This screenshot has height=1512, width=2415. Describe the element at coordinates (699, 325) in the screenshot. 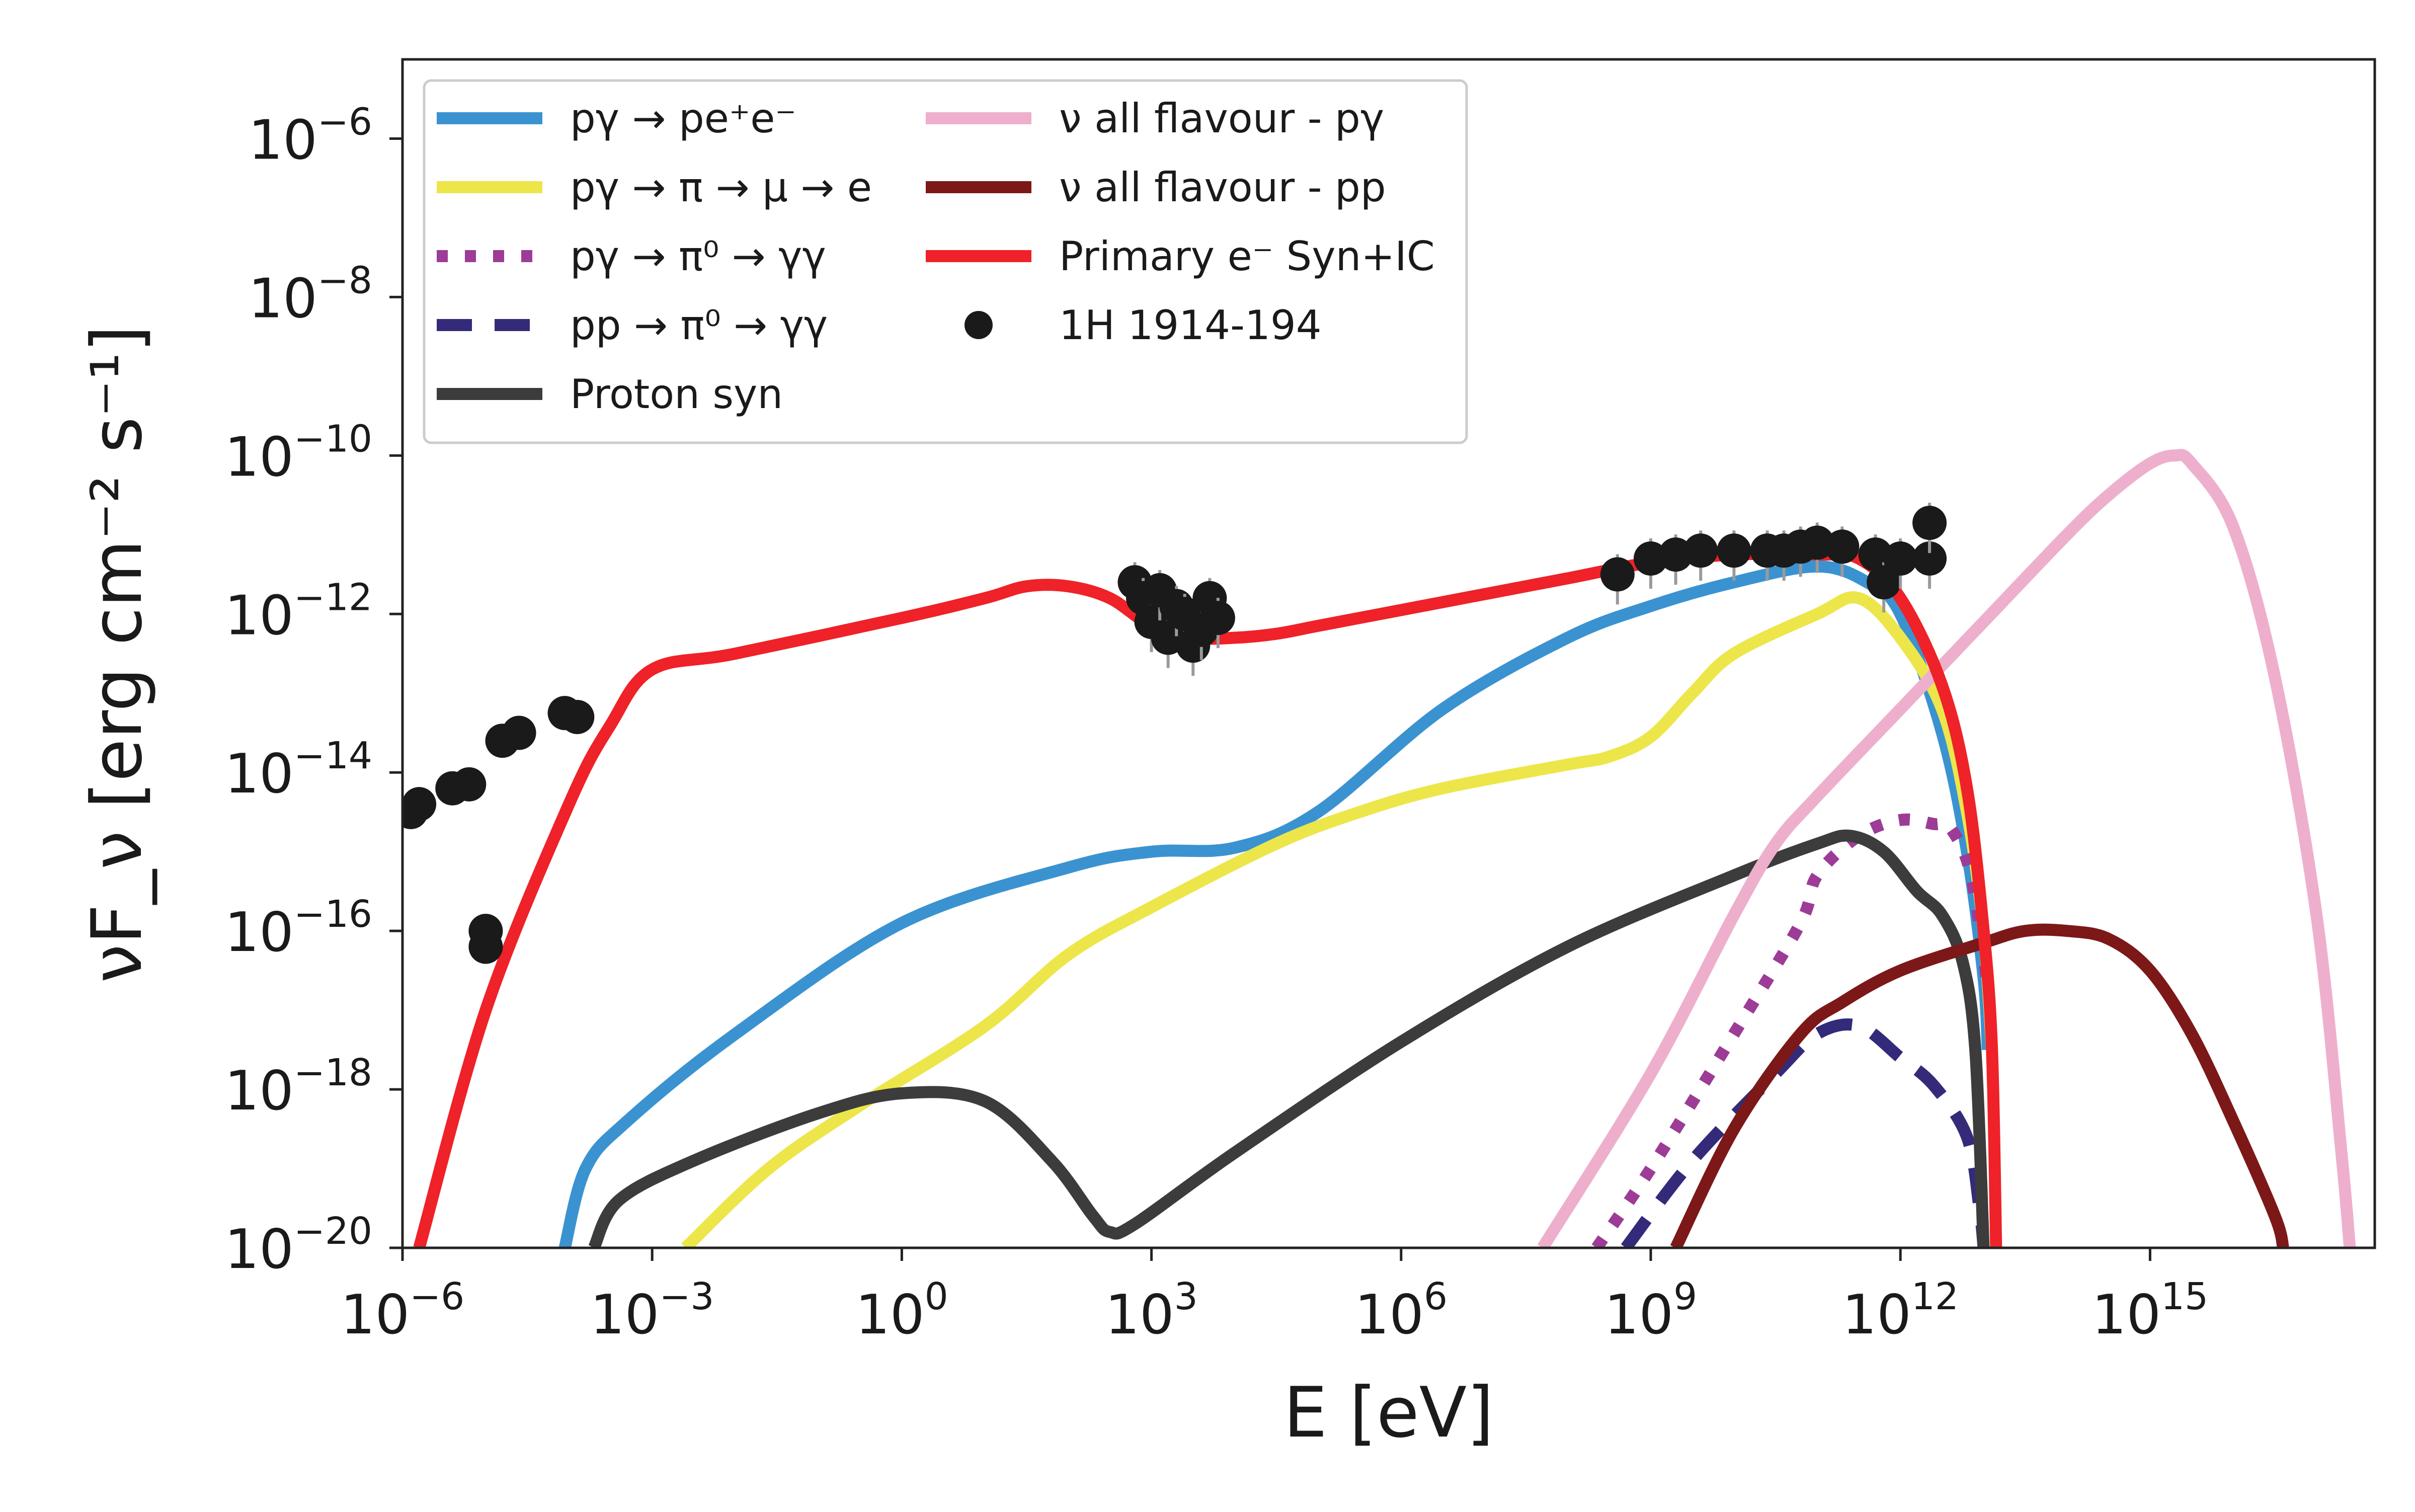

I see `legend-label-3: pp → π⁰ → γγ` at that location.